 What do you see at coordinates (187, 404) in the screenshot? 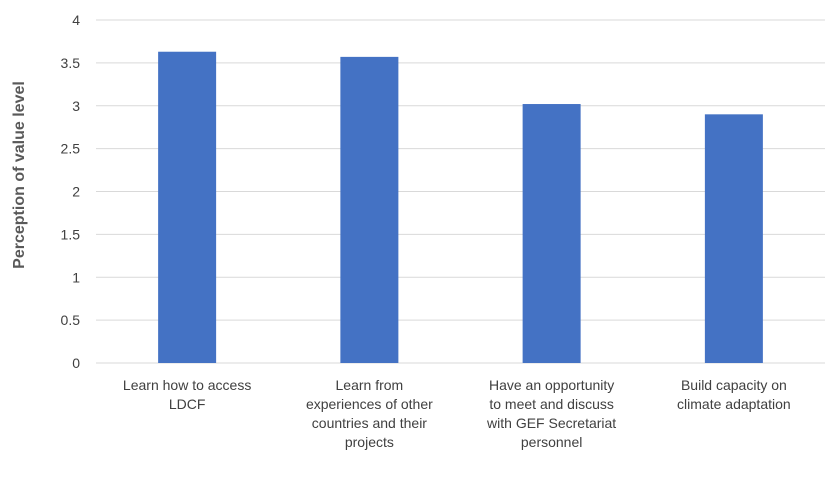
I see `x-category-label-line: LDCF` at bounding box center [187, 404].